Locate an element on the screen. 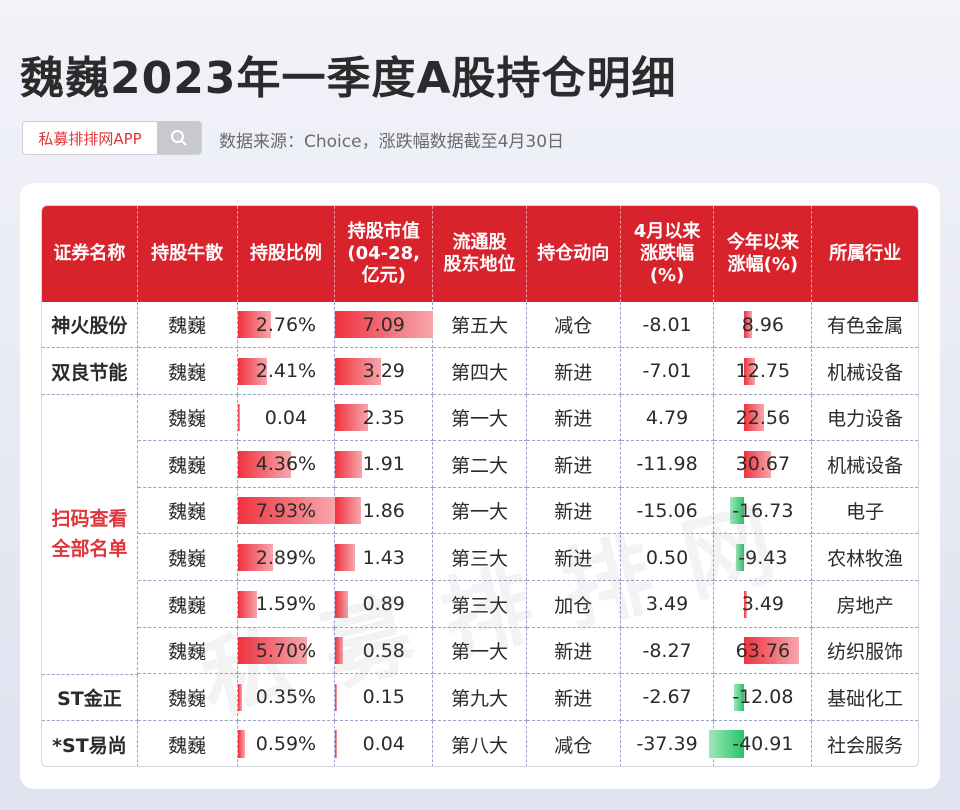 This screenshot has height=810, width=960. col-ratio-cell: 2.89% is located at coordinates (286, 558).